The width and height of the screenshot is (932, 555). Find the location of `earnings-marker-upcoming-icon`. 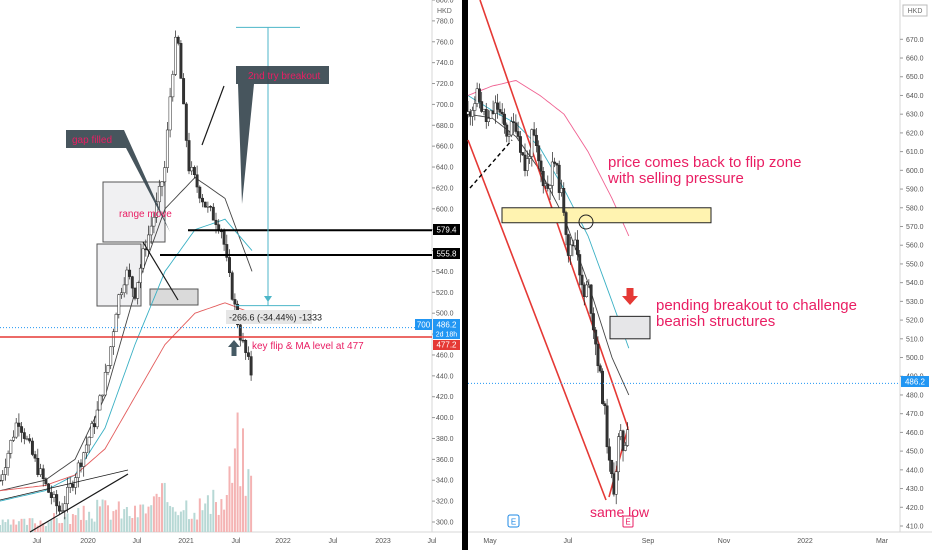

earnings-marker-upcoming-icon is located at coordinates (628, 521).